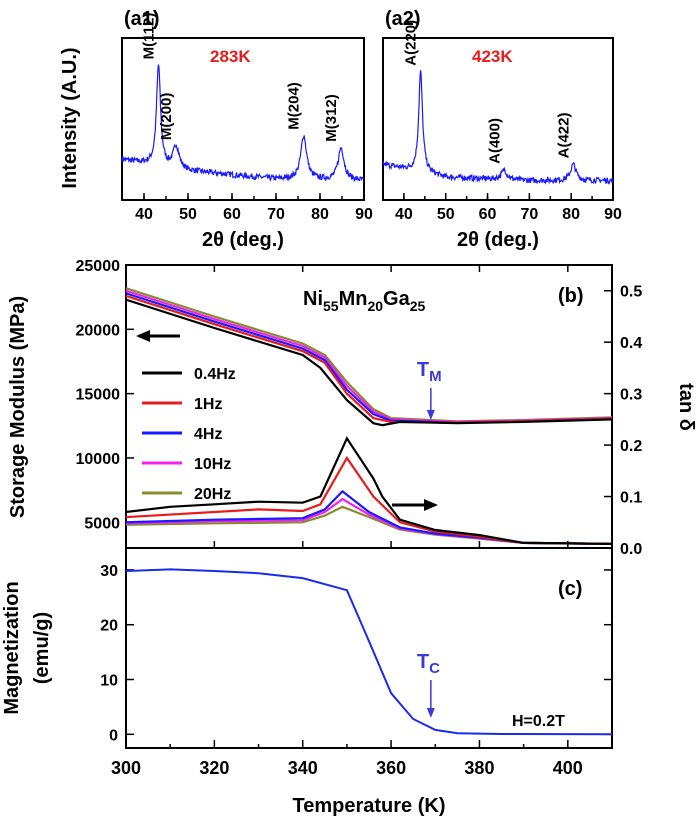  I want to click on c-y-label-line2: (emu/g), so click(42, 648).